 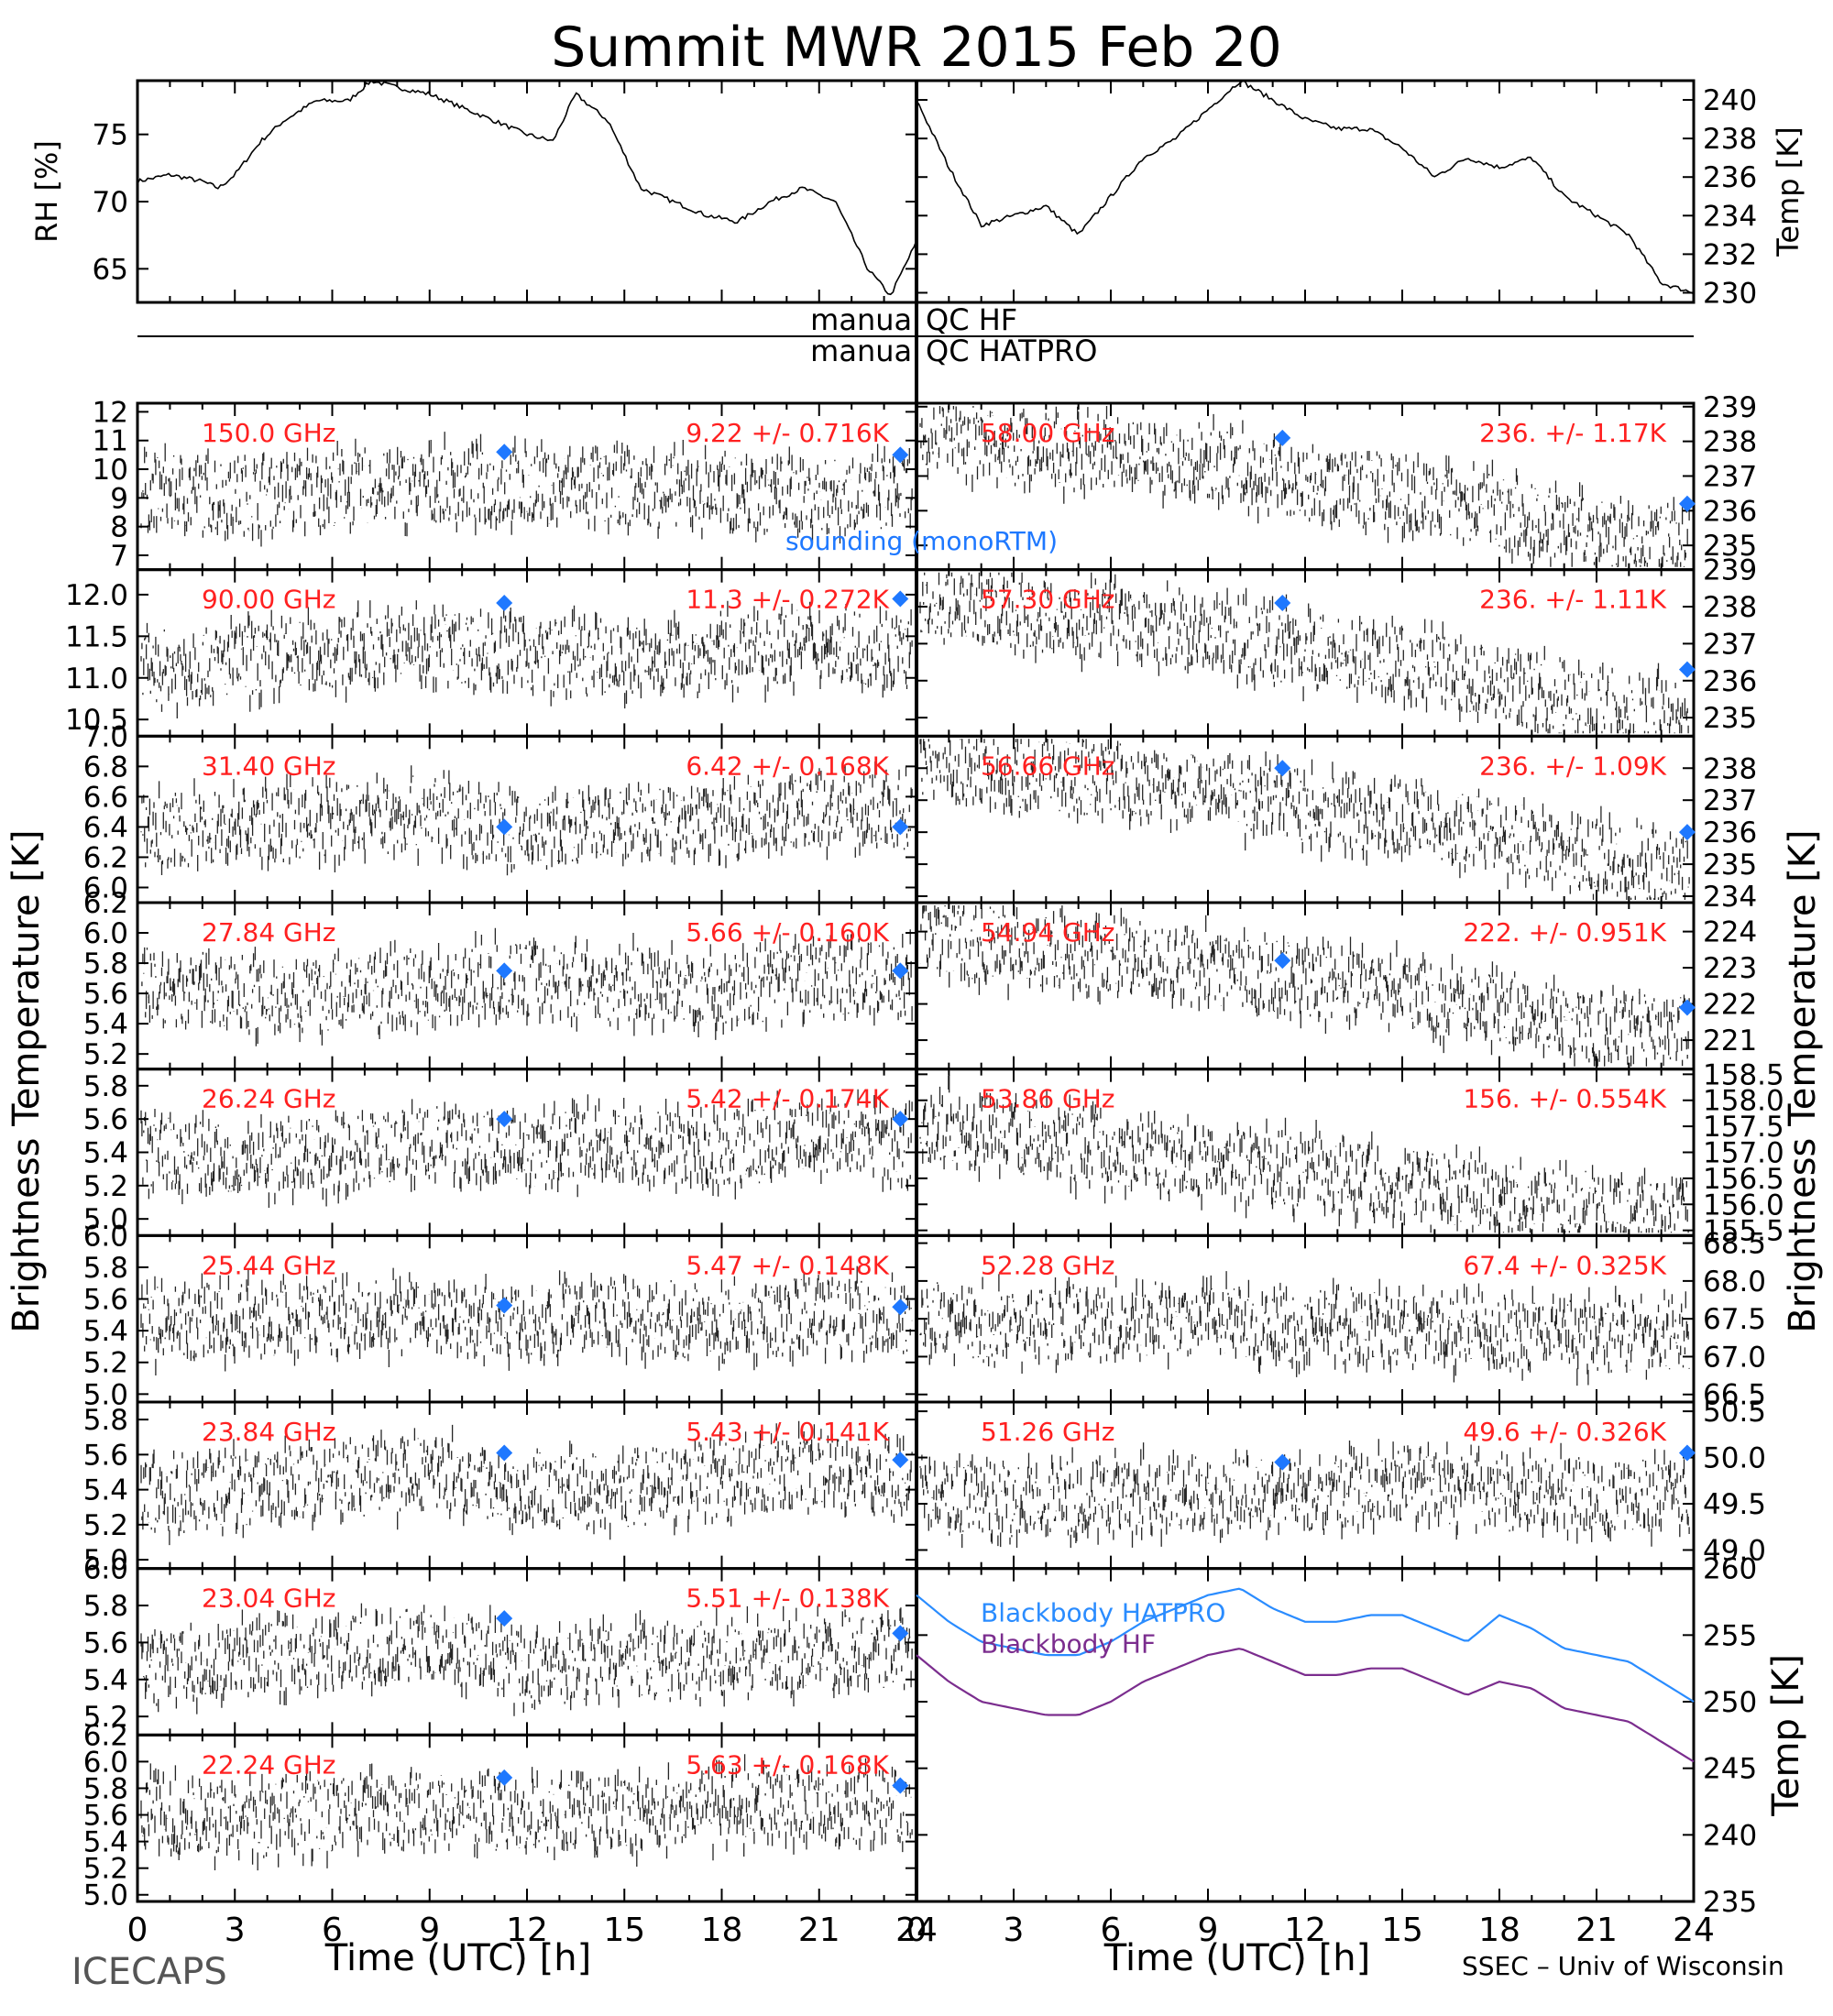 I want to click on channel-90-00-ghz-ytick-label: 12.0, so click(x=96, y=595).